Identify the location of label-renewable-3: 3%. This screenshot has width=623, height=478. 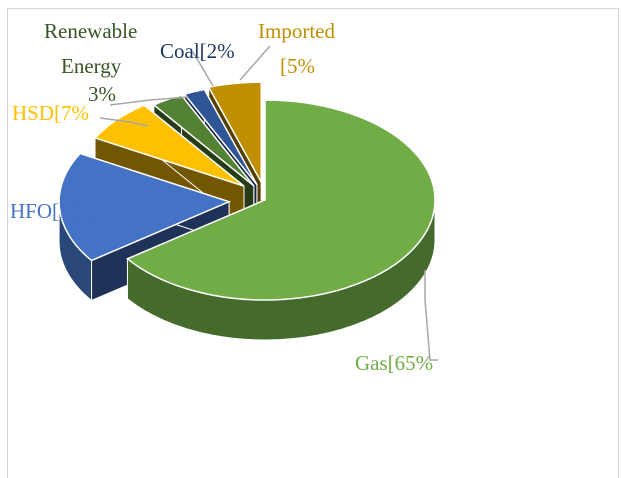
(102, 94).